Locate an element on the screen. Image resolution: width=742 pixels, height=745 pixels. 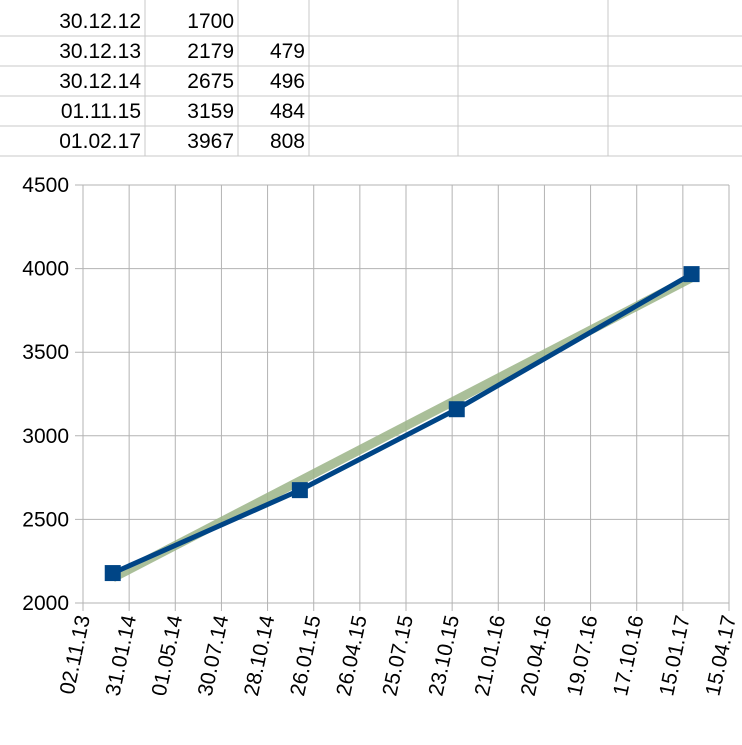
y-tick-label: 2500 is located at coordinates (45, 519).